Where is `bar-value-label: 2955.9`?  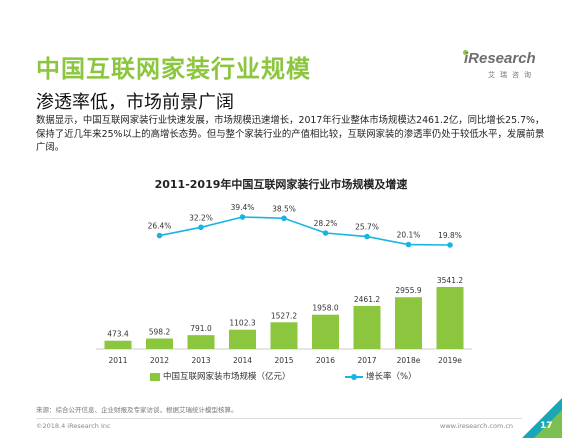 bar-value-label: 2955.9 is located at coordinates (408, 290).